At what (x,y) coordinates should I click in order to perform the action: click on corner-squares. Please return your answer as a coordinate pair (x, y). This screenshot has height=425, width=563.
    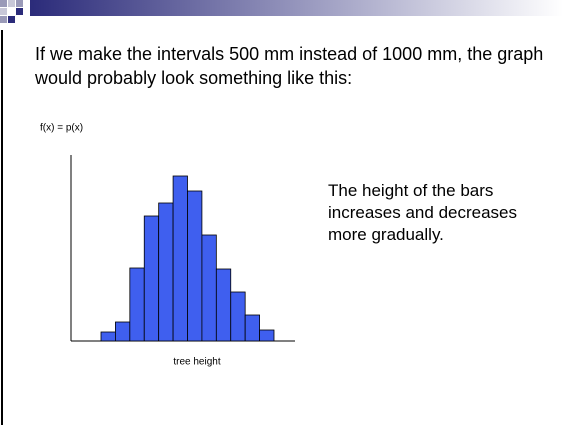
    Looking at the image, I should click on (11, 11).